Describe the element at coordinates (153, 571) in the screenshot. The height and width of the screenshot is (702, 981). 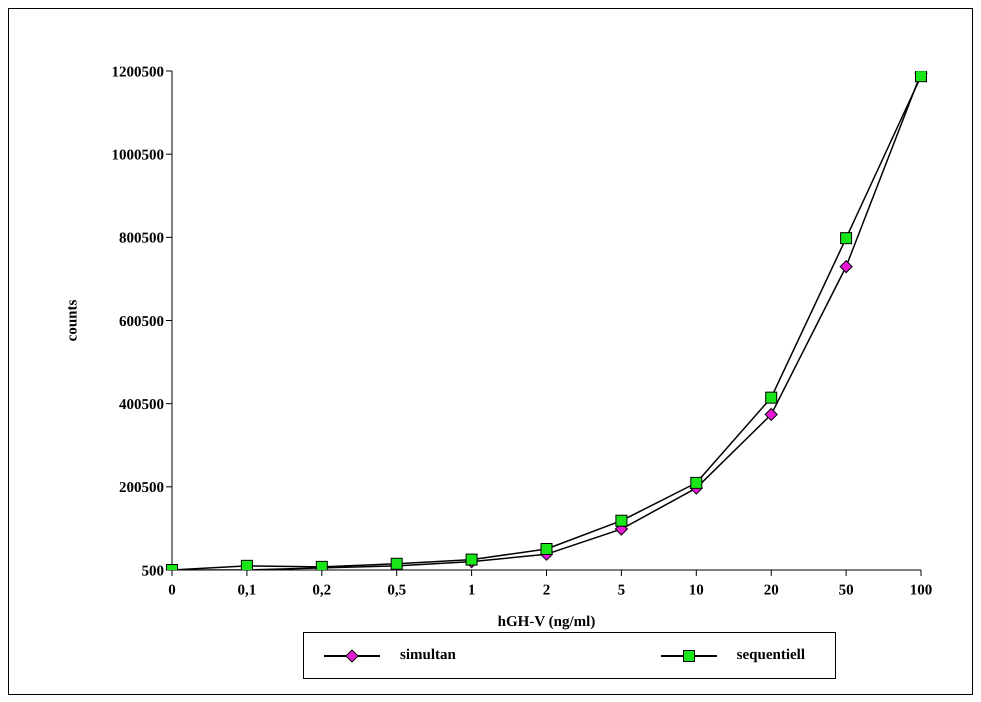
I see `y-tick-label: 500` at that location.